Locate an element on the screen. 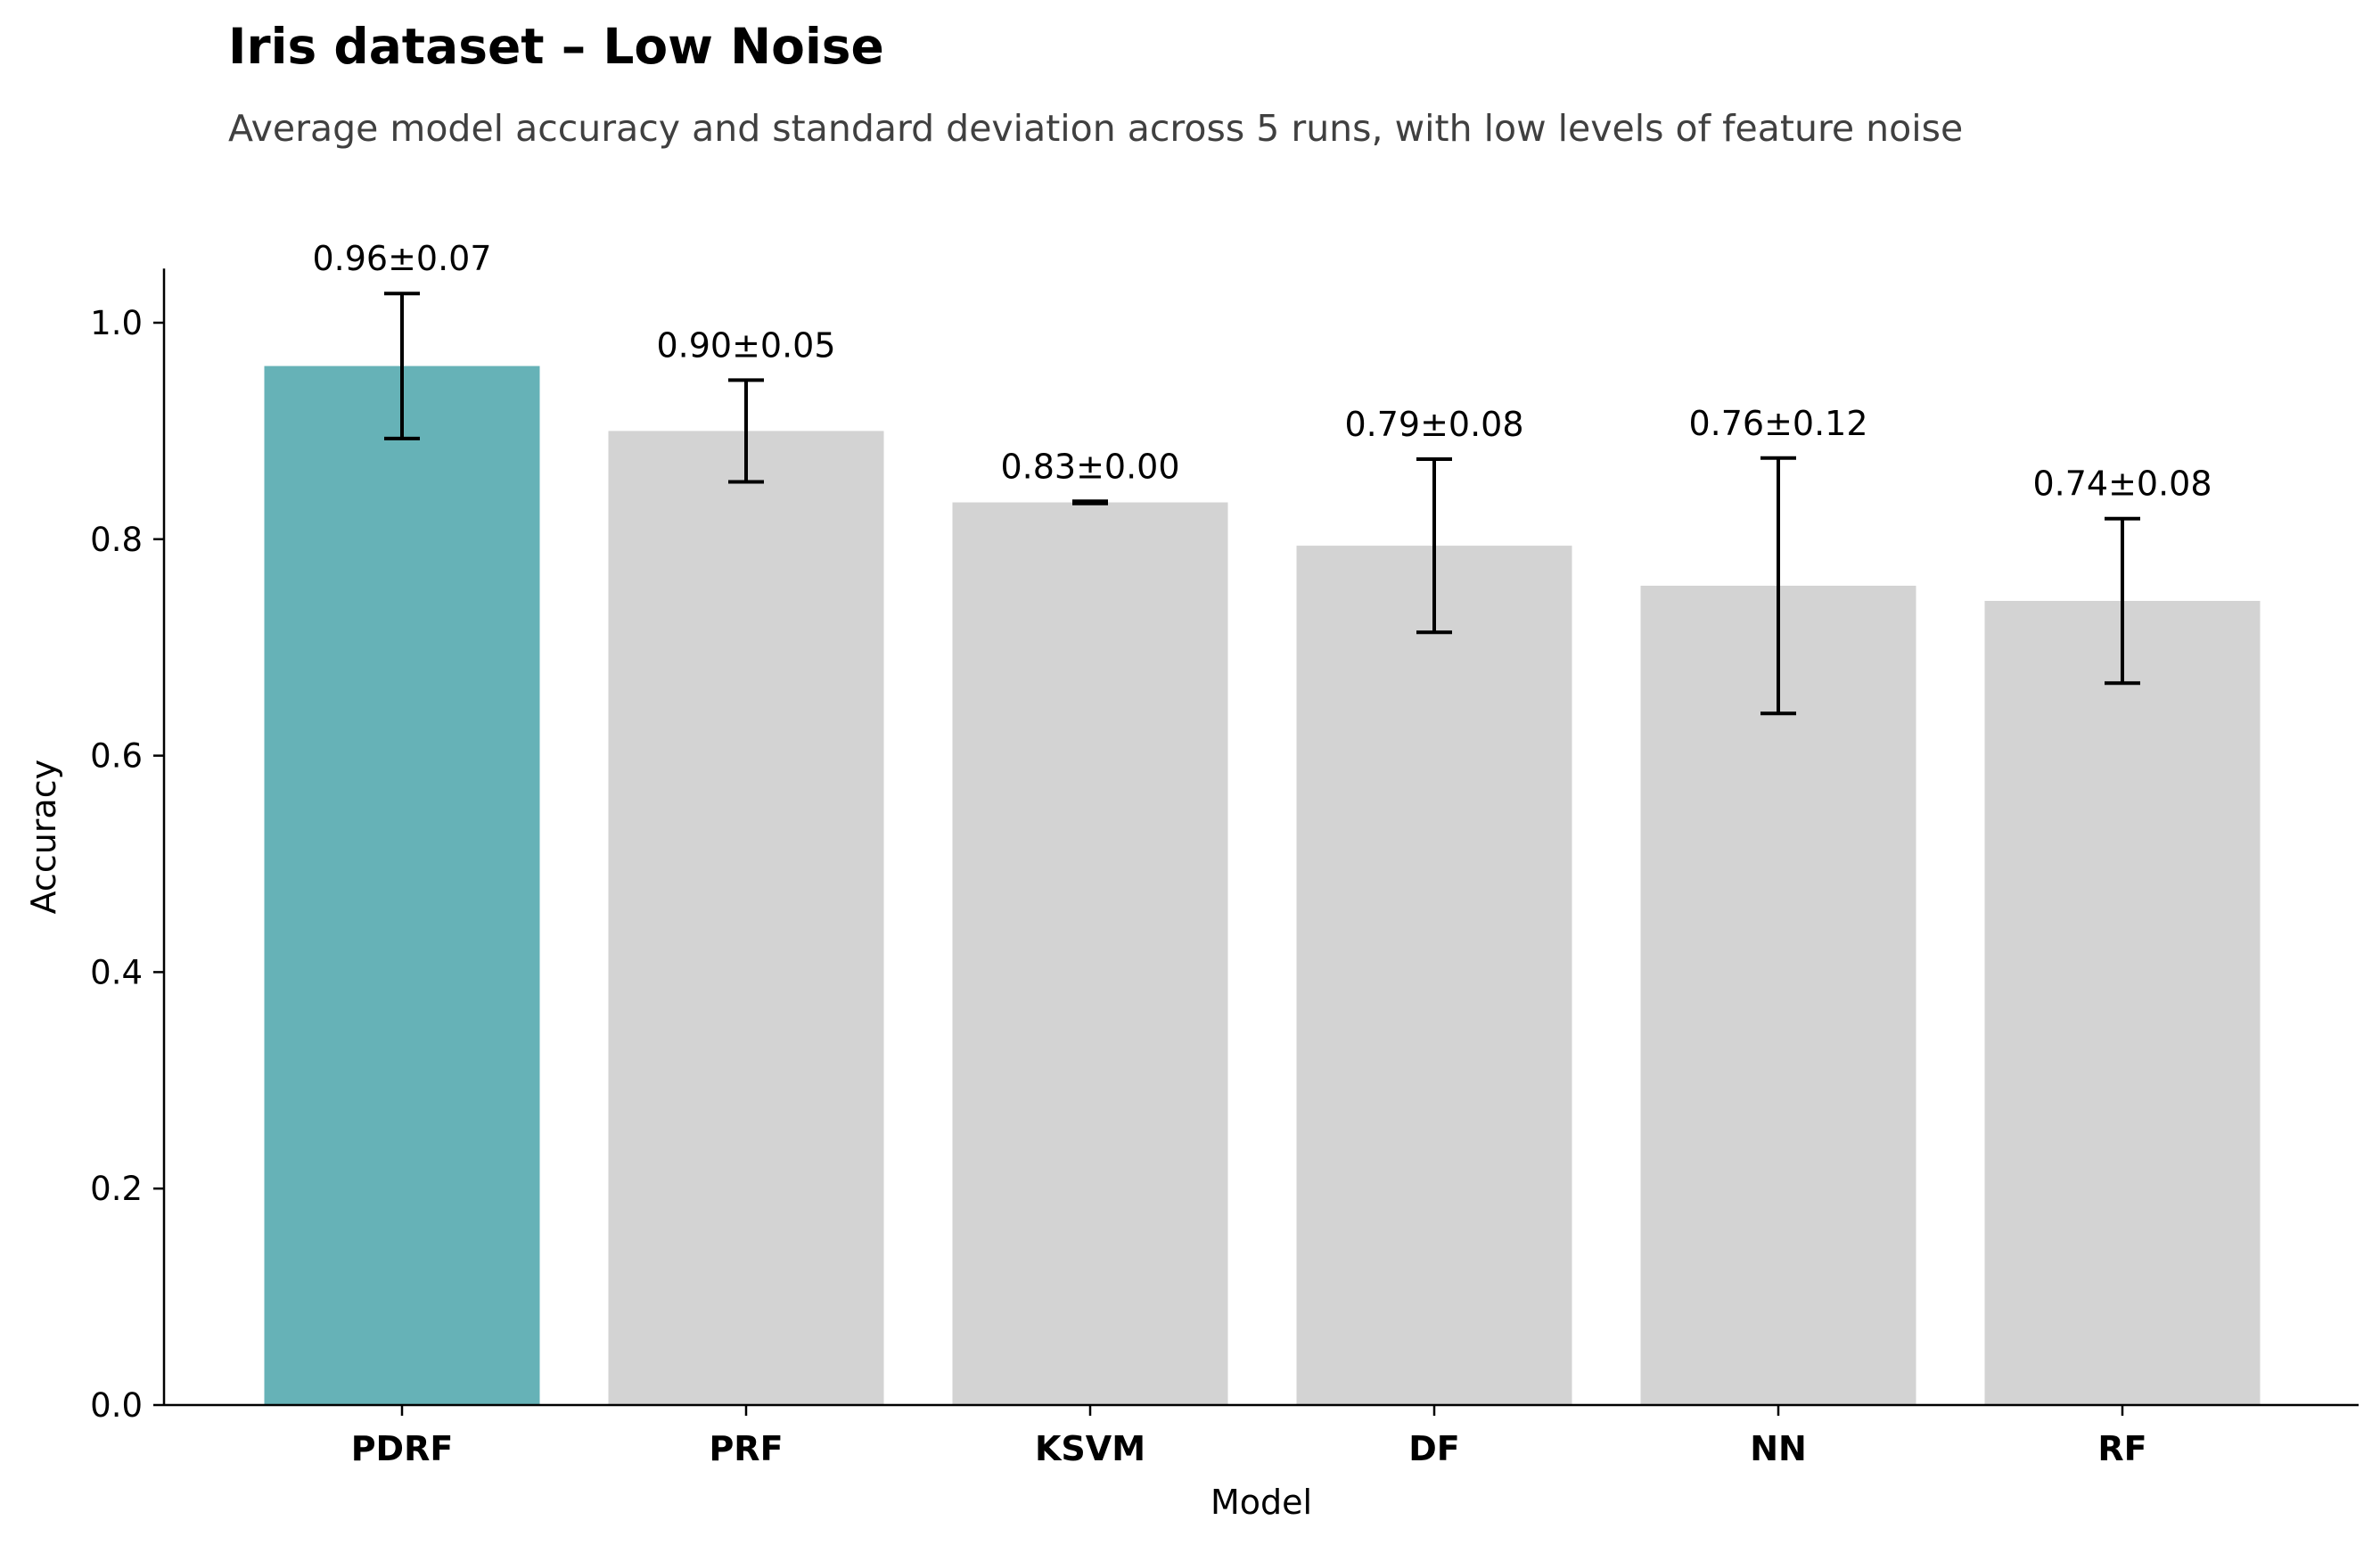  y-tick-label: 0.2 is located at coordinates (116, 1189).